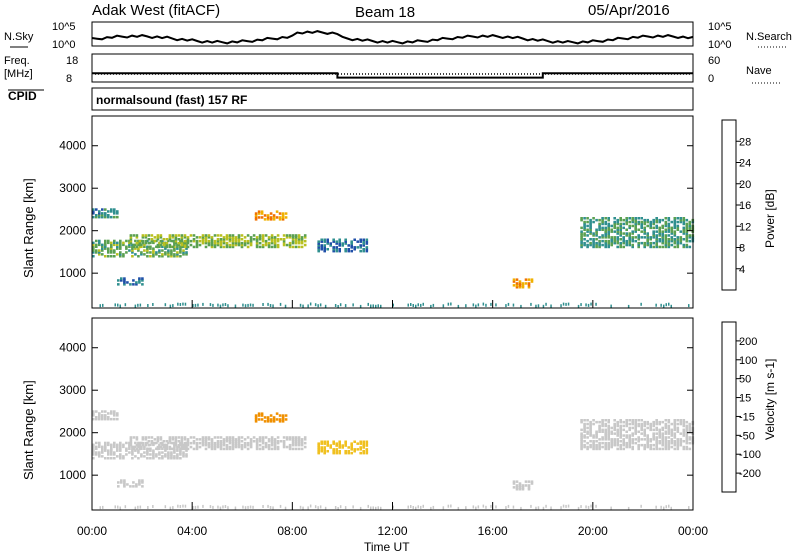  I want to click on freq-unit-label: [MHz], so click(18, 74).